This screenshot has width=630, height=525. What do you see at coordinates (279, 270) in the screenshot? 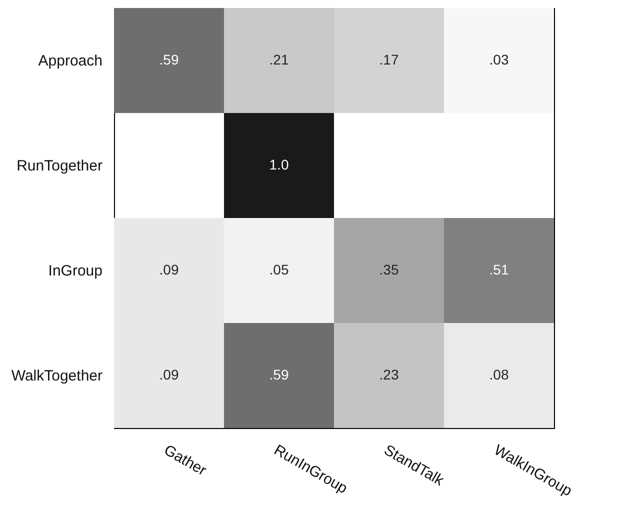
I see `data-label: .05` at bounding box center [279, 270].